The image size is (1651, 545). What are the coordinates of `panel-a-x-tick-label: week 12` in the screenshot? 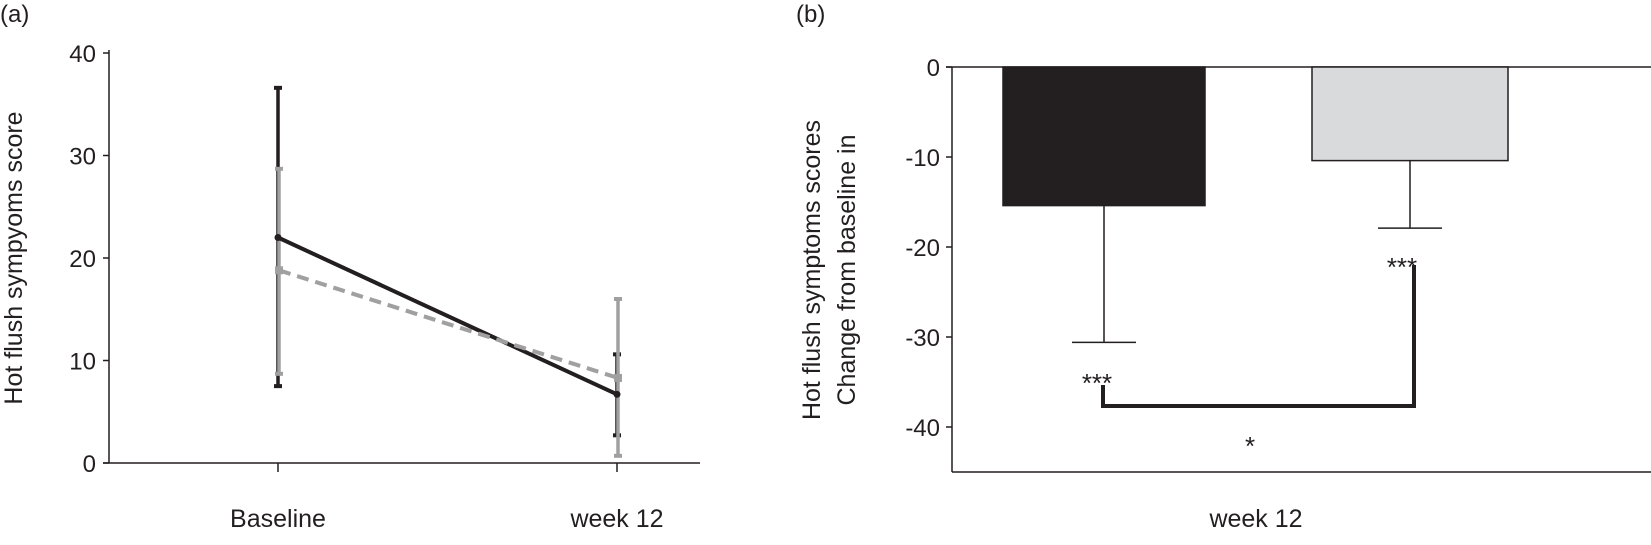 It's located at (616, 519).